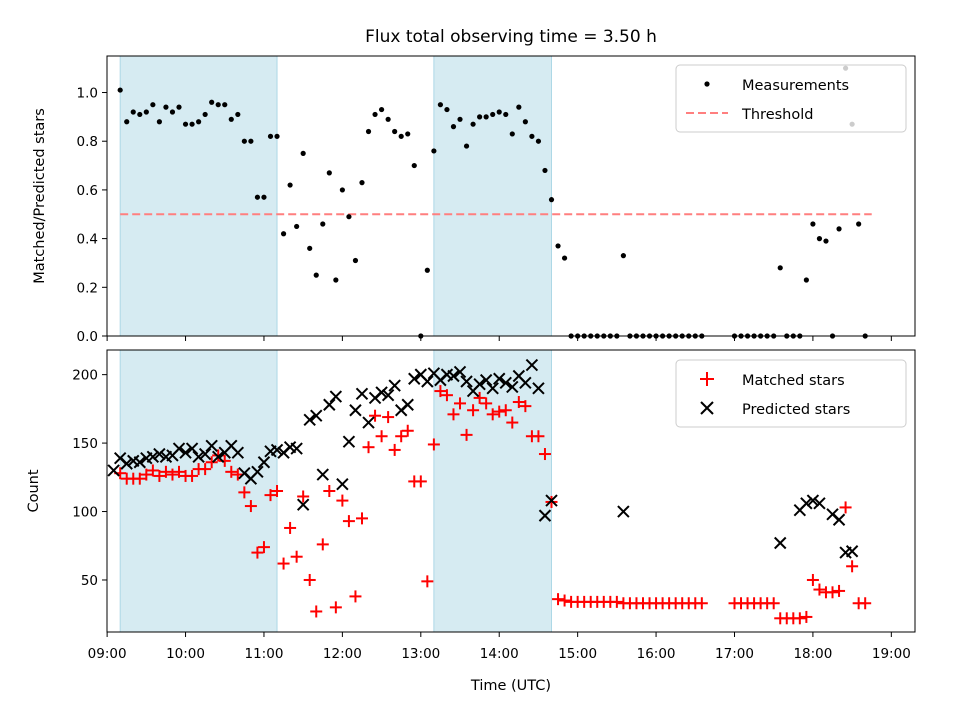  What do you see at coordinates (656, 654) in the screenshot?
I see `x-tick-label: 16:00` at bounding box center [656, 654].